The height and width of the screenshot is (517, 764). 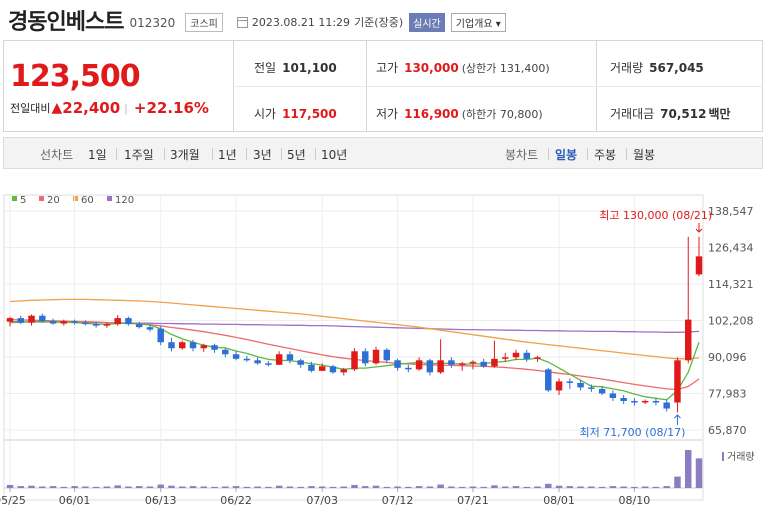 I want to click on tab-3y: 3년, so click(x=262, y=155).